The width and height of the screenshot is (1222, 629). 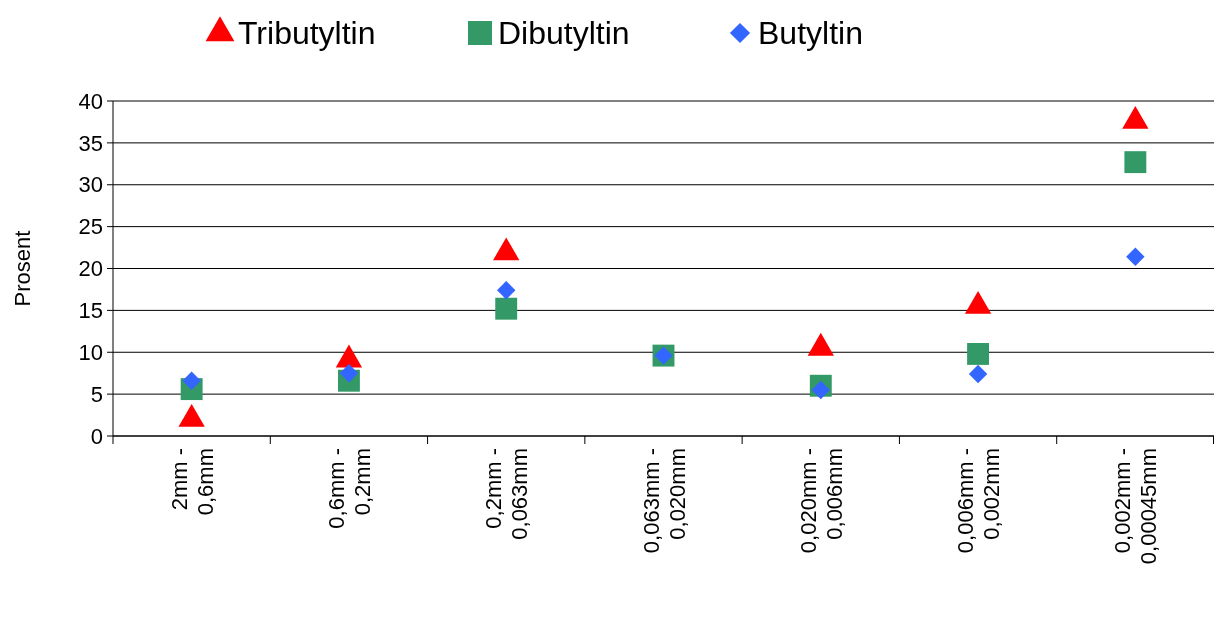 I want to click on y-tick-label: 25, so click(x=90, y=227).